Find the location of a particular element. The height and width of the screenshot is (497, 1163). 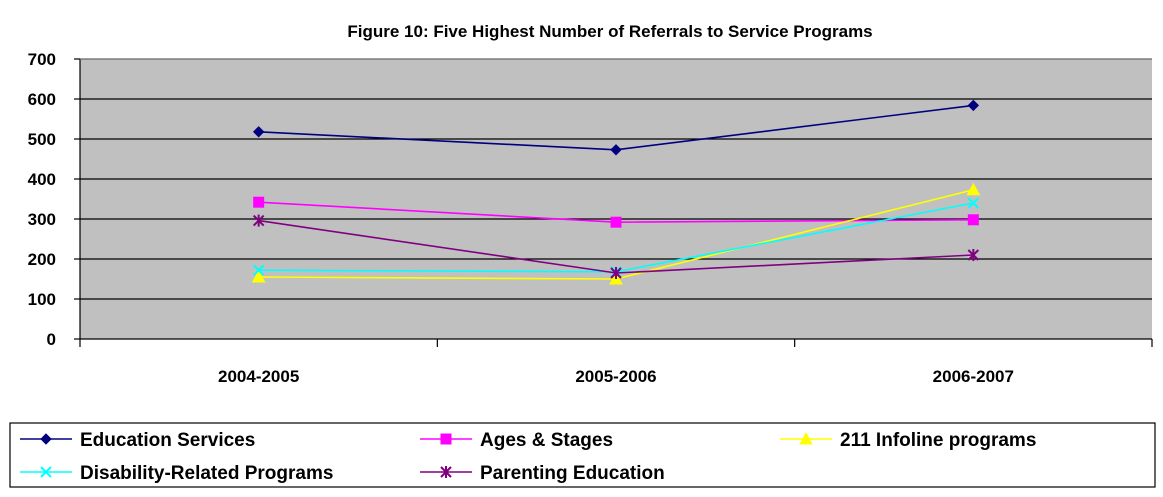

y-tick-label-600: 600 is located at coordinates (42, 99).